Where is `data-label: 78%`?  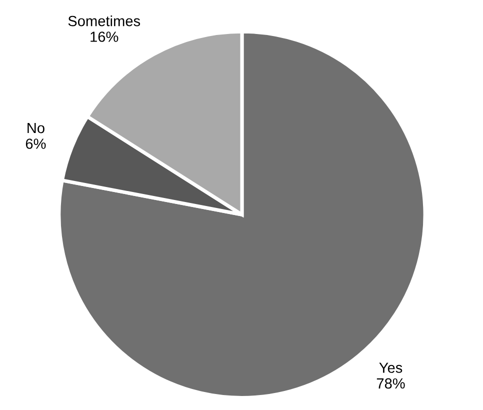 data-label: 78% is located at coordinates (390, 383).